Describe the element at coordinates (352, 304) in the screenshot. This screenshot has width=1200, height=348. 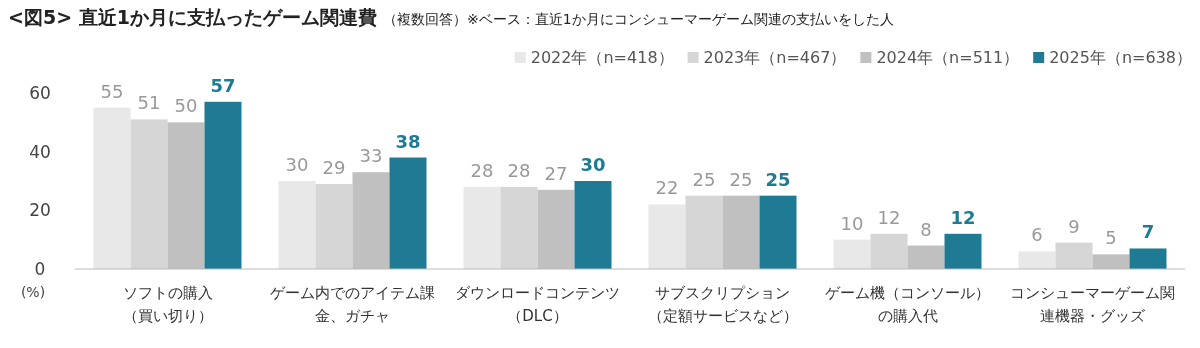
I see `x-tick-label: ゲーム内でのアイテム課金、ガチャ` at that location.